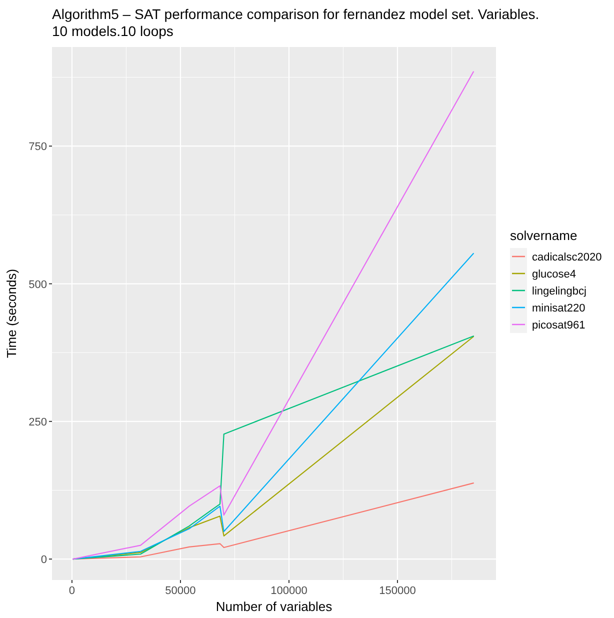 This screenshot has height=618, width=614. What do you see at coordinates (559, 326) in the screenshot?
I see `legend-label: picosat961` at bounding box center [559, 326].